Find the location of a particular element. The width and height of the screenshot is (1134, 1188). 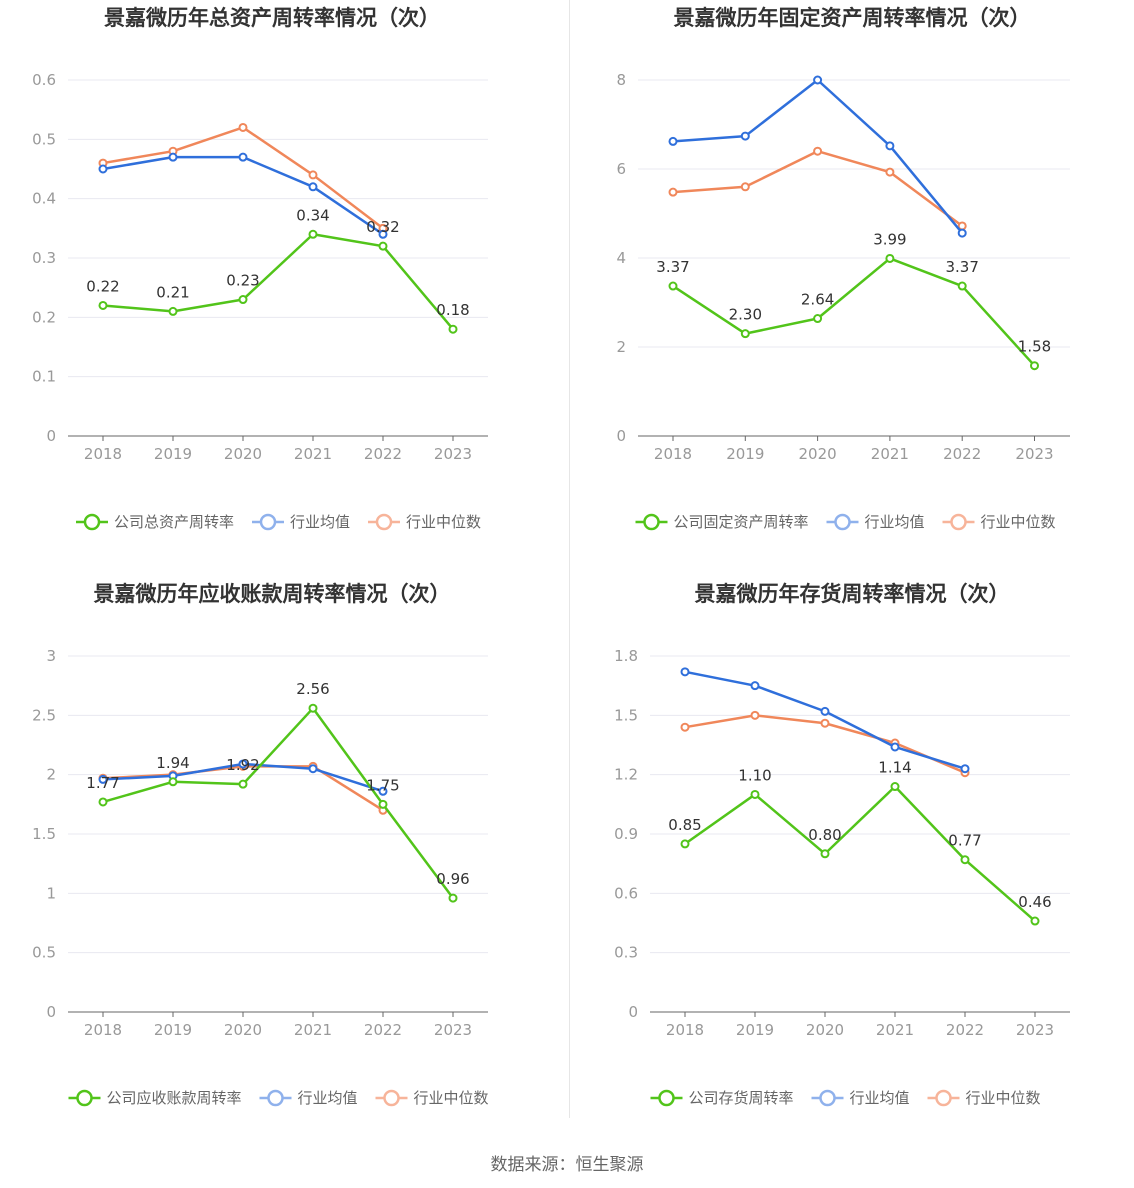

data-label: 0.34 is located at coordinates (312, 215).